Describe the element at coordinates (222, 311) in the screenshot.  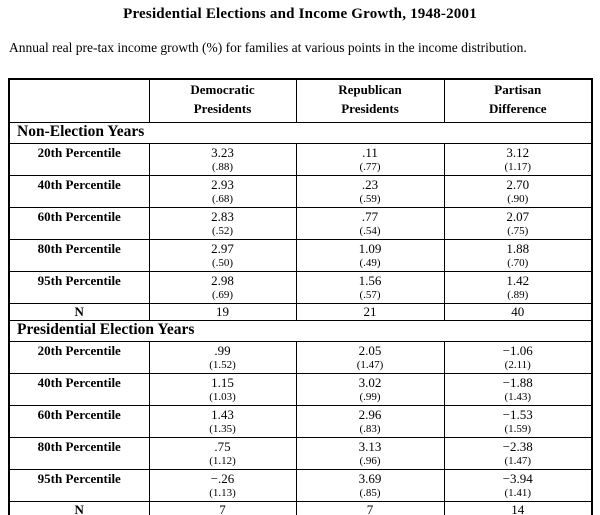
I see `cell-democratic: 19` at that location.